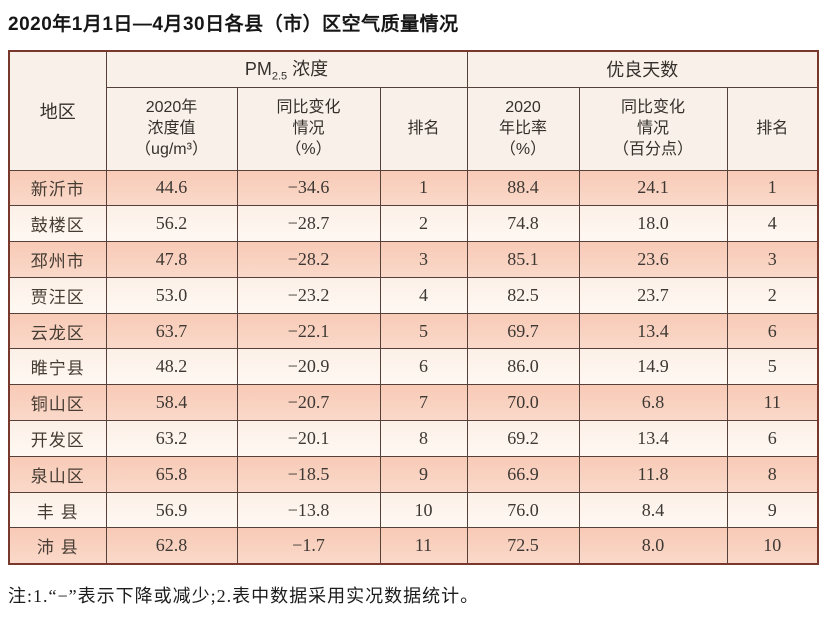 Image resolution: width=825 pixels, height=620 pixels. What do you see at coordinates (171, 224) in the screenshot?
I see `pm25-value-cell: 56.2` at bounding box center [171, 224].